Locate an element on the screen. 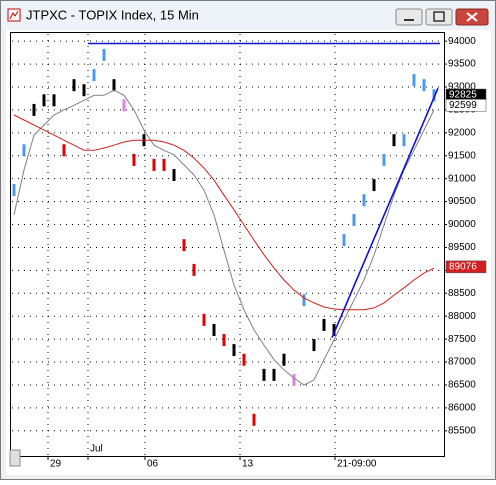 The image size is (496, 485). trend-line is located at coordinates (385, 213).